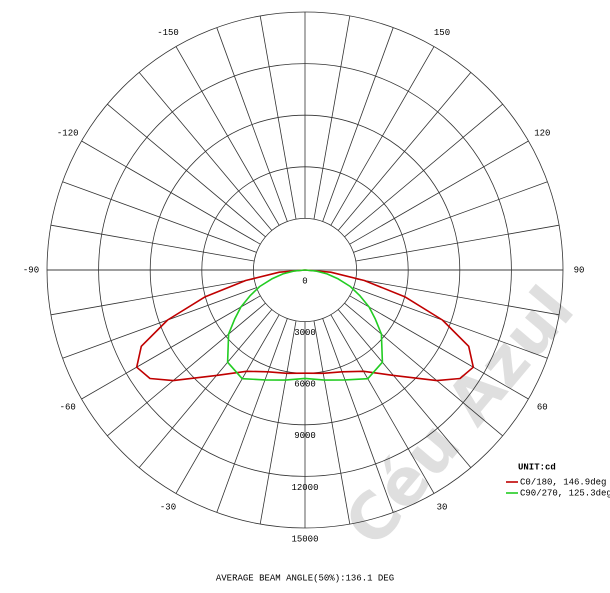 Image resolution: width=610 pixels, height=593 pixels. Describe the element at coordinates (304, 539) in the screenshot. I see `r-tick-label: 15000` at that location.